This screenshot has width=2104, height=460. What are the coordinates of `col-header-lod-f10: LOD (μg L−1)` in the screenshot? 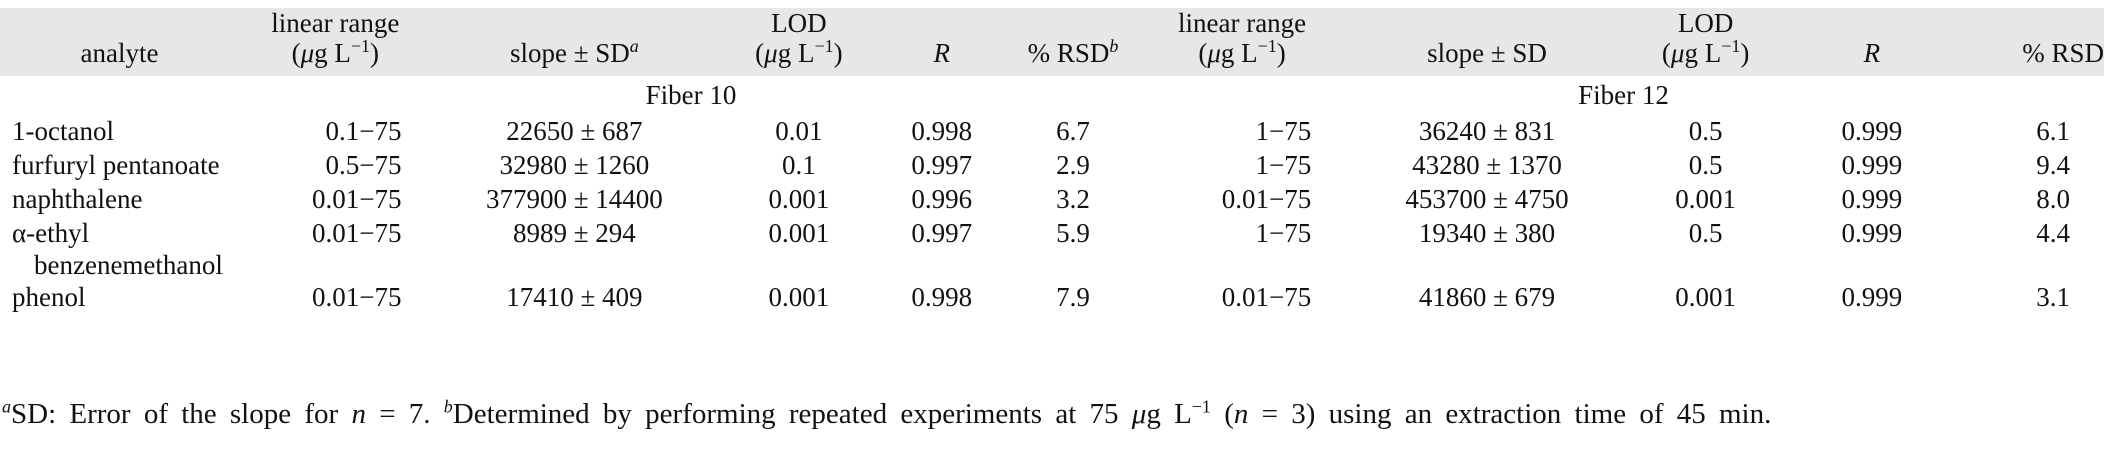 It's located at (799, 38).